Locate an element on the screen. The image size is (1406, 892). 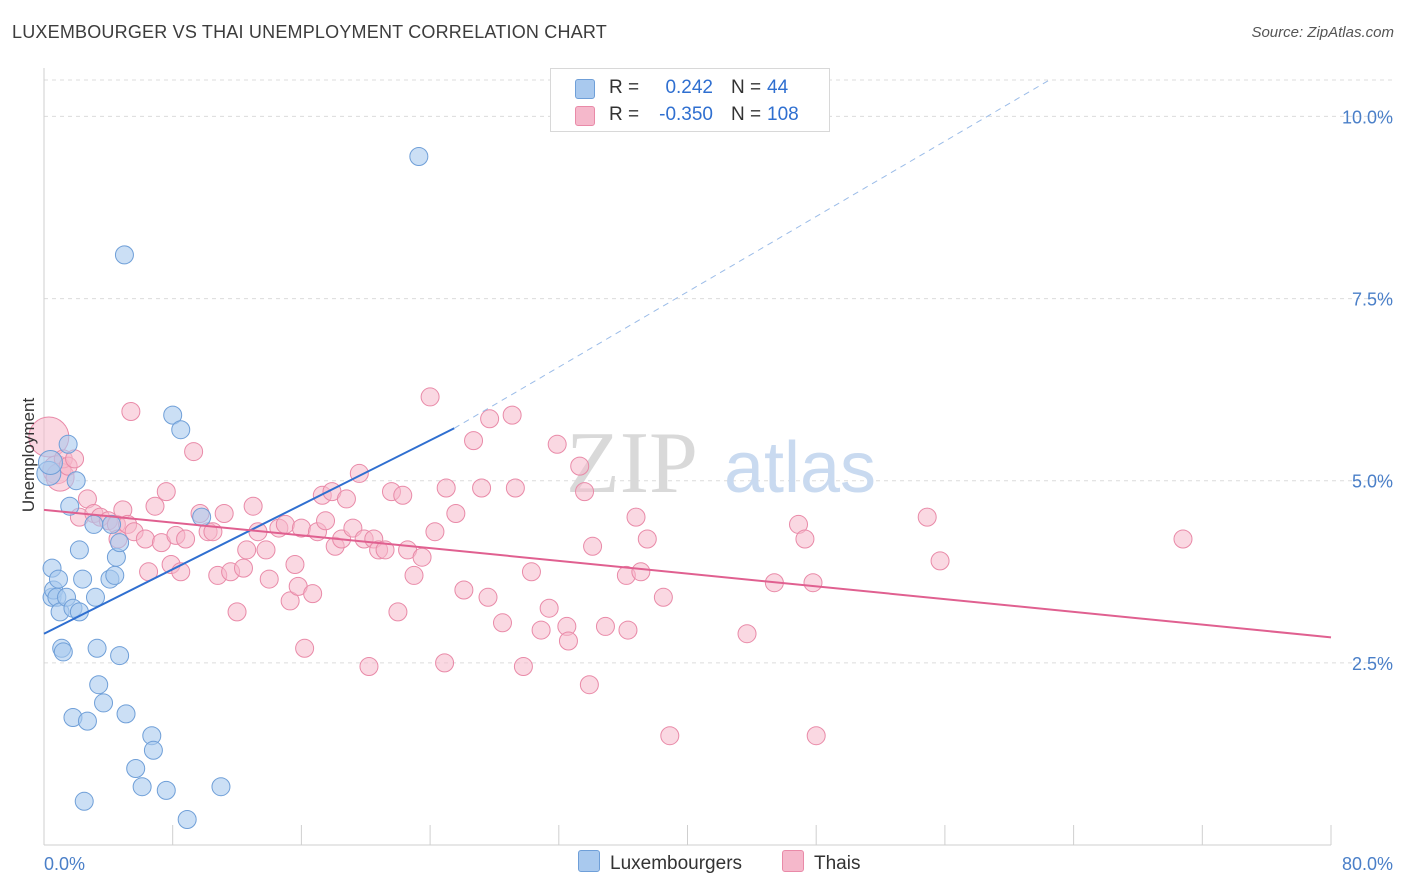
legend-n-value: 44 is located at coordinates (778, 87).